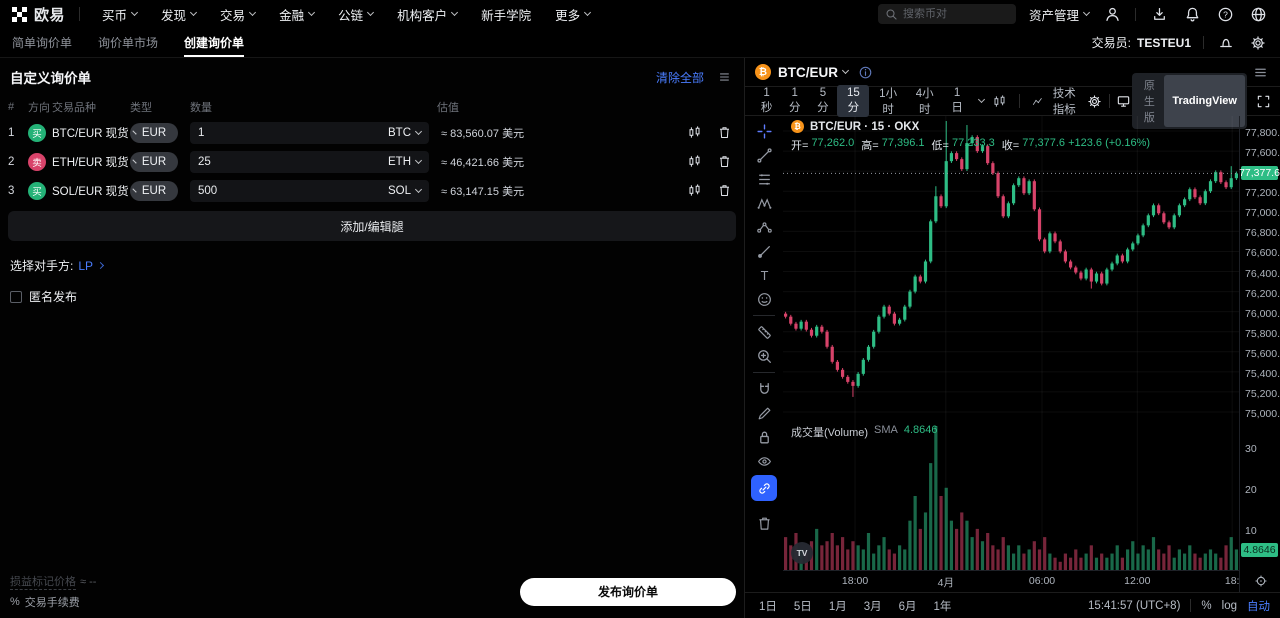  What do you see at coordinates (1263, 101) in the screenshot?
I see `fullscreen-button` at bounding box center [1263, 101].